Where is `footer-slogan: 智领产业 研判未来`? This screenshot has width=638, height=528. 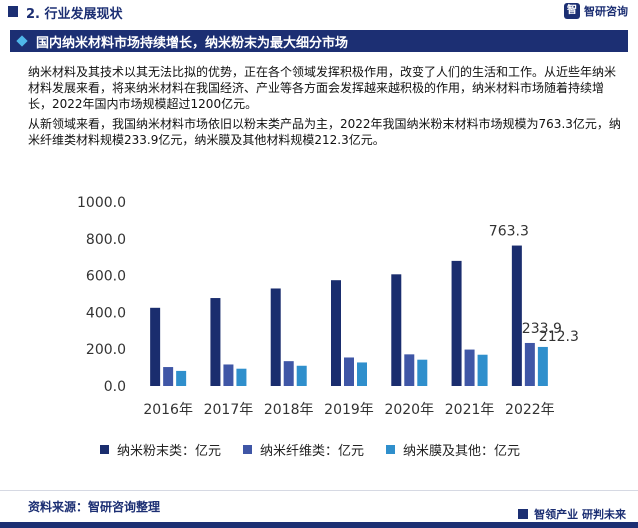
footer-slogan: 智领产业 研判未来 is located at coordinates (580, 514).